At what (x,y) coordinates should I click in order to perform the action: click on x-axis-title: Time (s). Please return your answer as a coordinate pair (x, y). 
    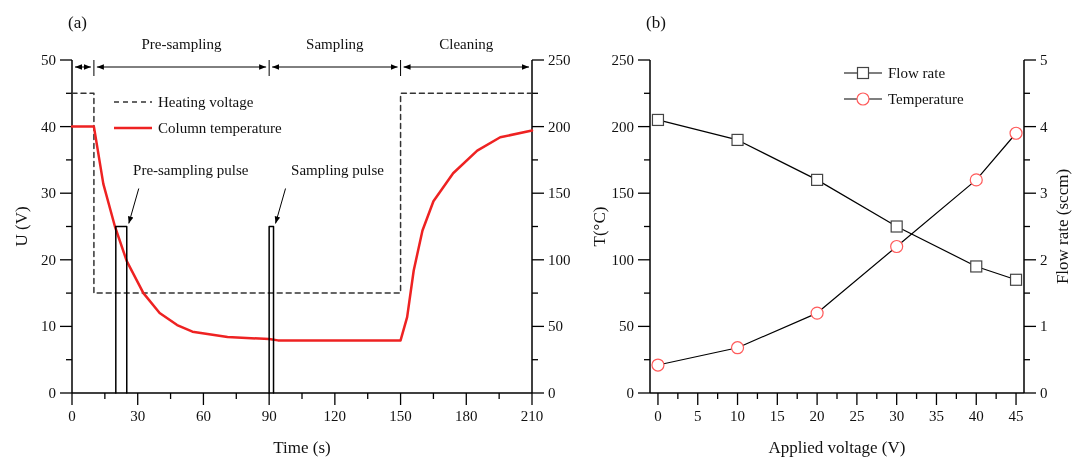
    Looking at the image, I should click on (302, 447).